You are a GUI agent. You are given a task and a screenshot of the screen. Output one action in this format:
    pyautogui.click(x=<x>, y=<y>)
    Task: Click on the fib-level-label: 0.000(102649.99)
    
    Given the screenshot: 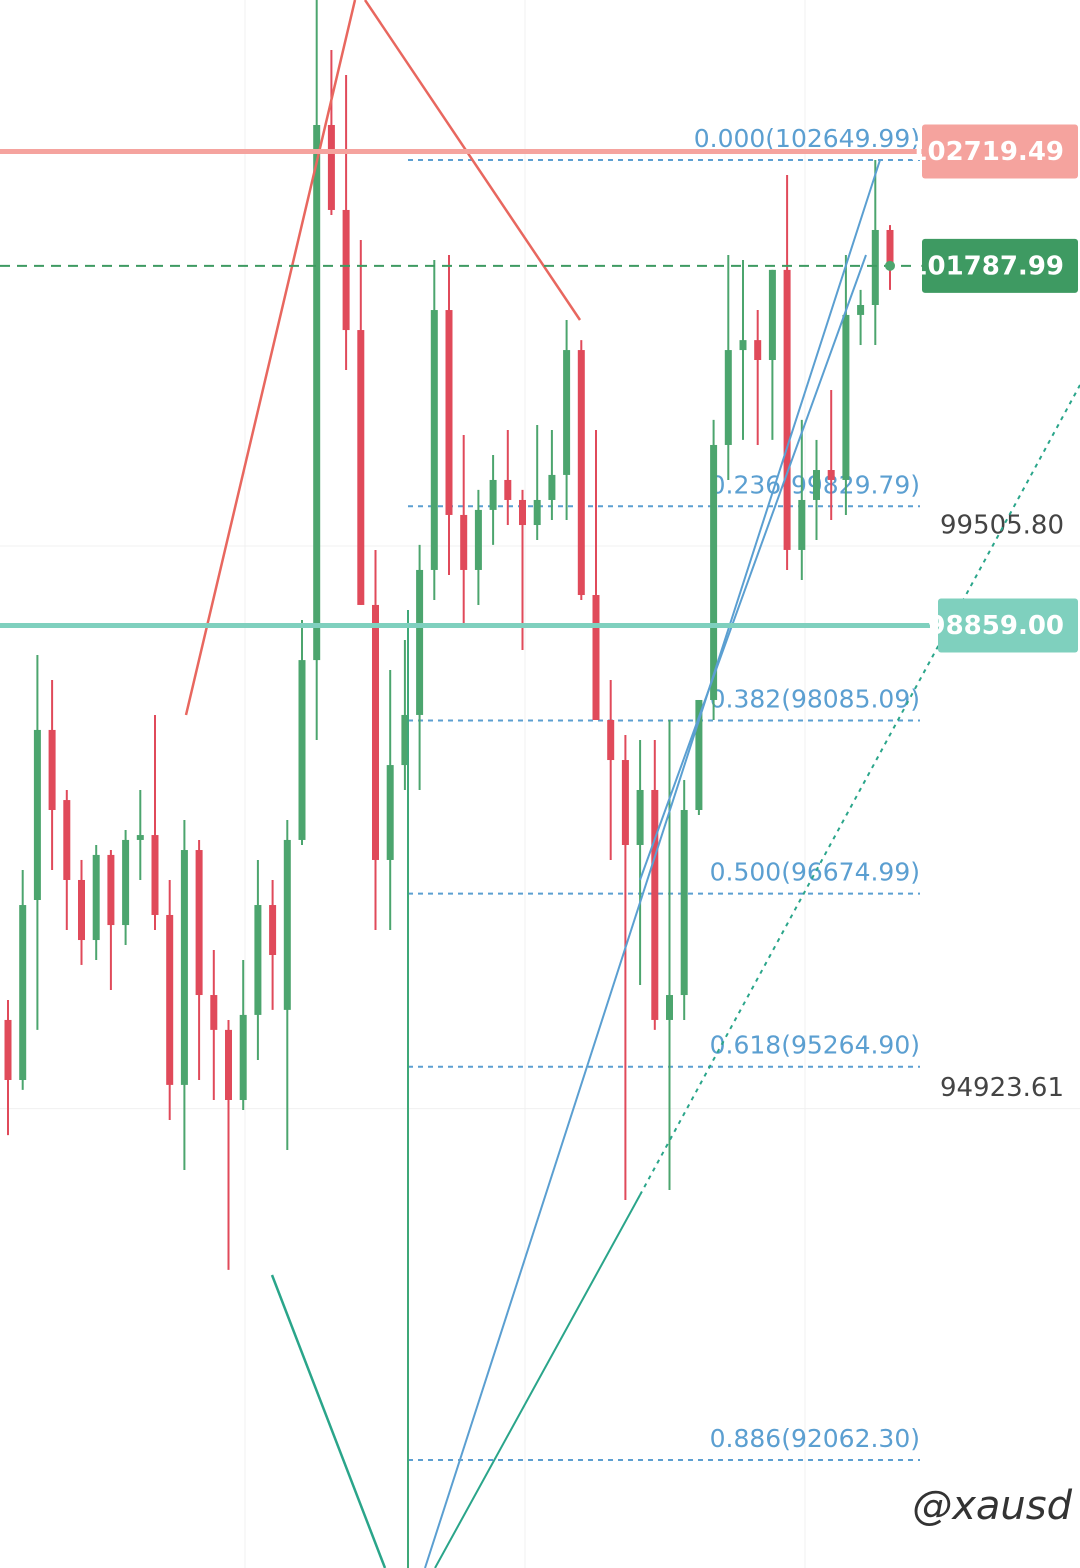 What is the action you would take?
    pyautogui.click(x=807, y=138)
    